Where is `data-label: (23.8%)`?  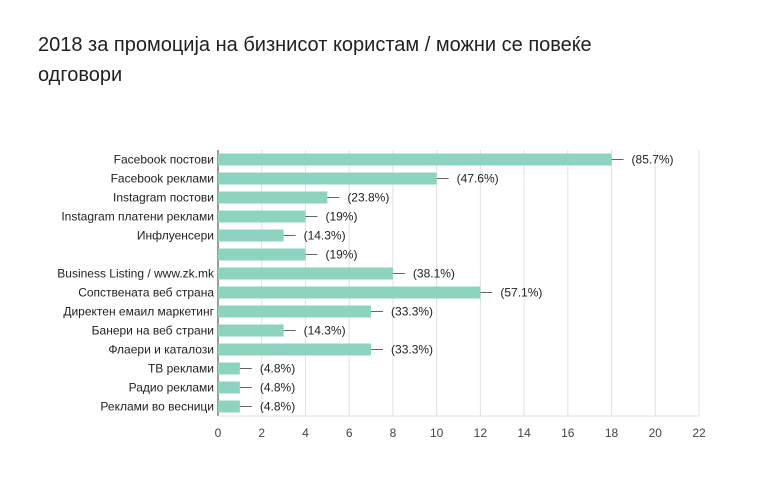 data-label: (23.8%) is located at coordinates (368, 198).